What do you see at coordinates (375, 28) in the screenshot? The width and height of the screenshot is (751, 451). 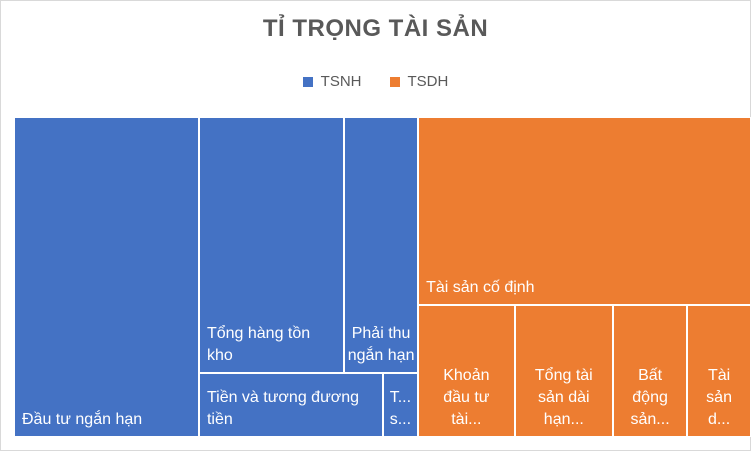 I see `chart-title: TỈ TRỌNG TÀI SẢN` at bounding box center [375, 28].